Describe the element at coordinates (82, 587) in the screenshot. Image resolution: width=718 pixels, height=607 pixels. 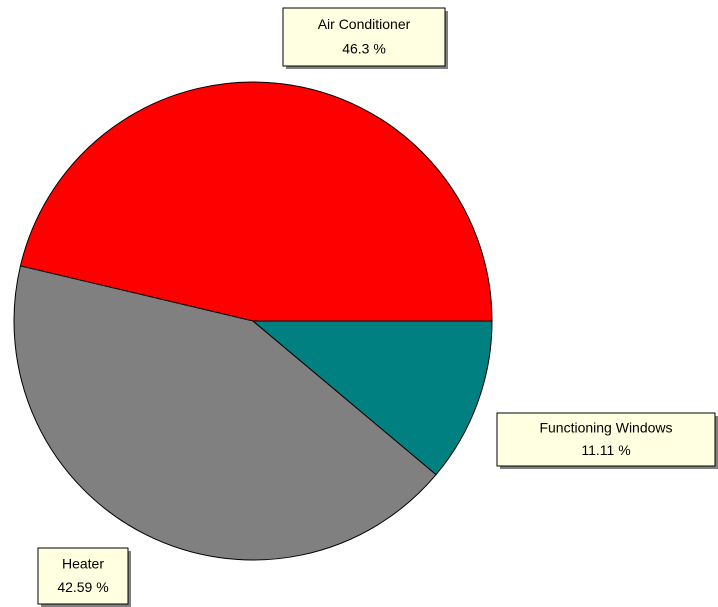
I see `slice-value-label: 42.59 %` at that location.